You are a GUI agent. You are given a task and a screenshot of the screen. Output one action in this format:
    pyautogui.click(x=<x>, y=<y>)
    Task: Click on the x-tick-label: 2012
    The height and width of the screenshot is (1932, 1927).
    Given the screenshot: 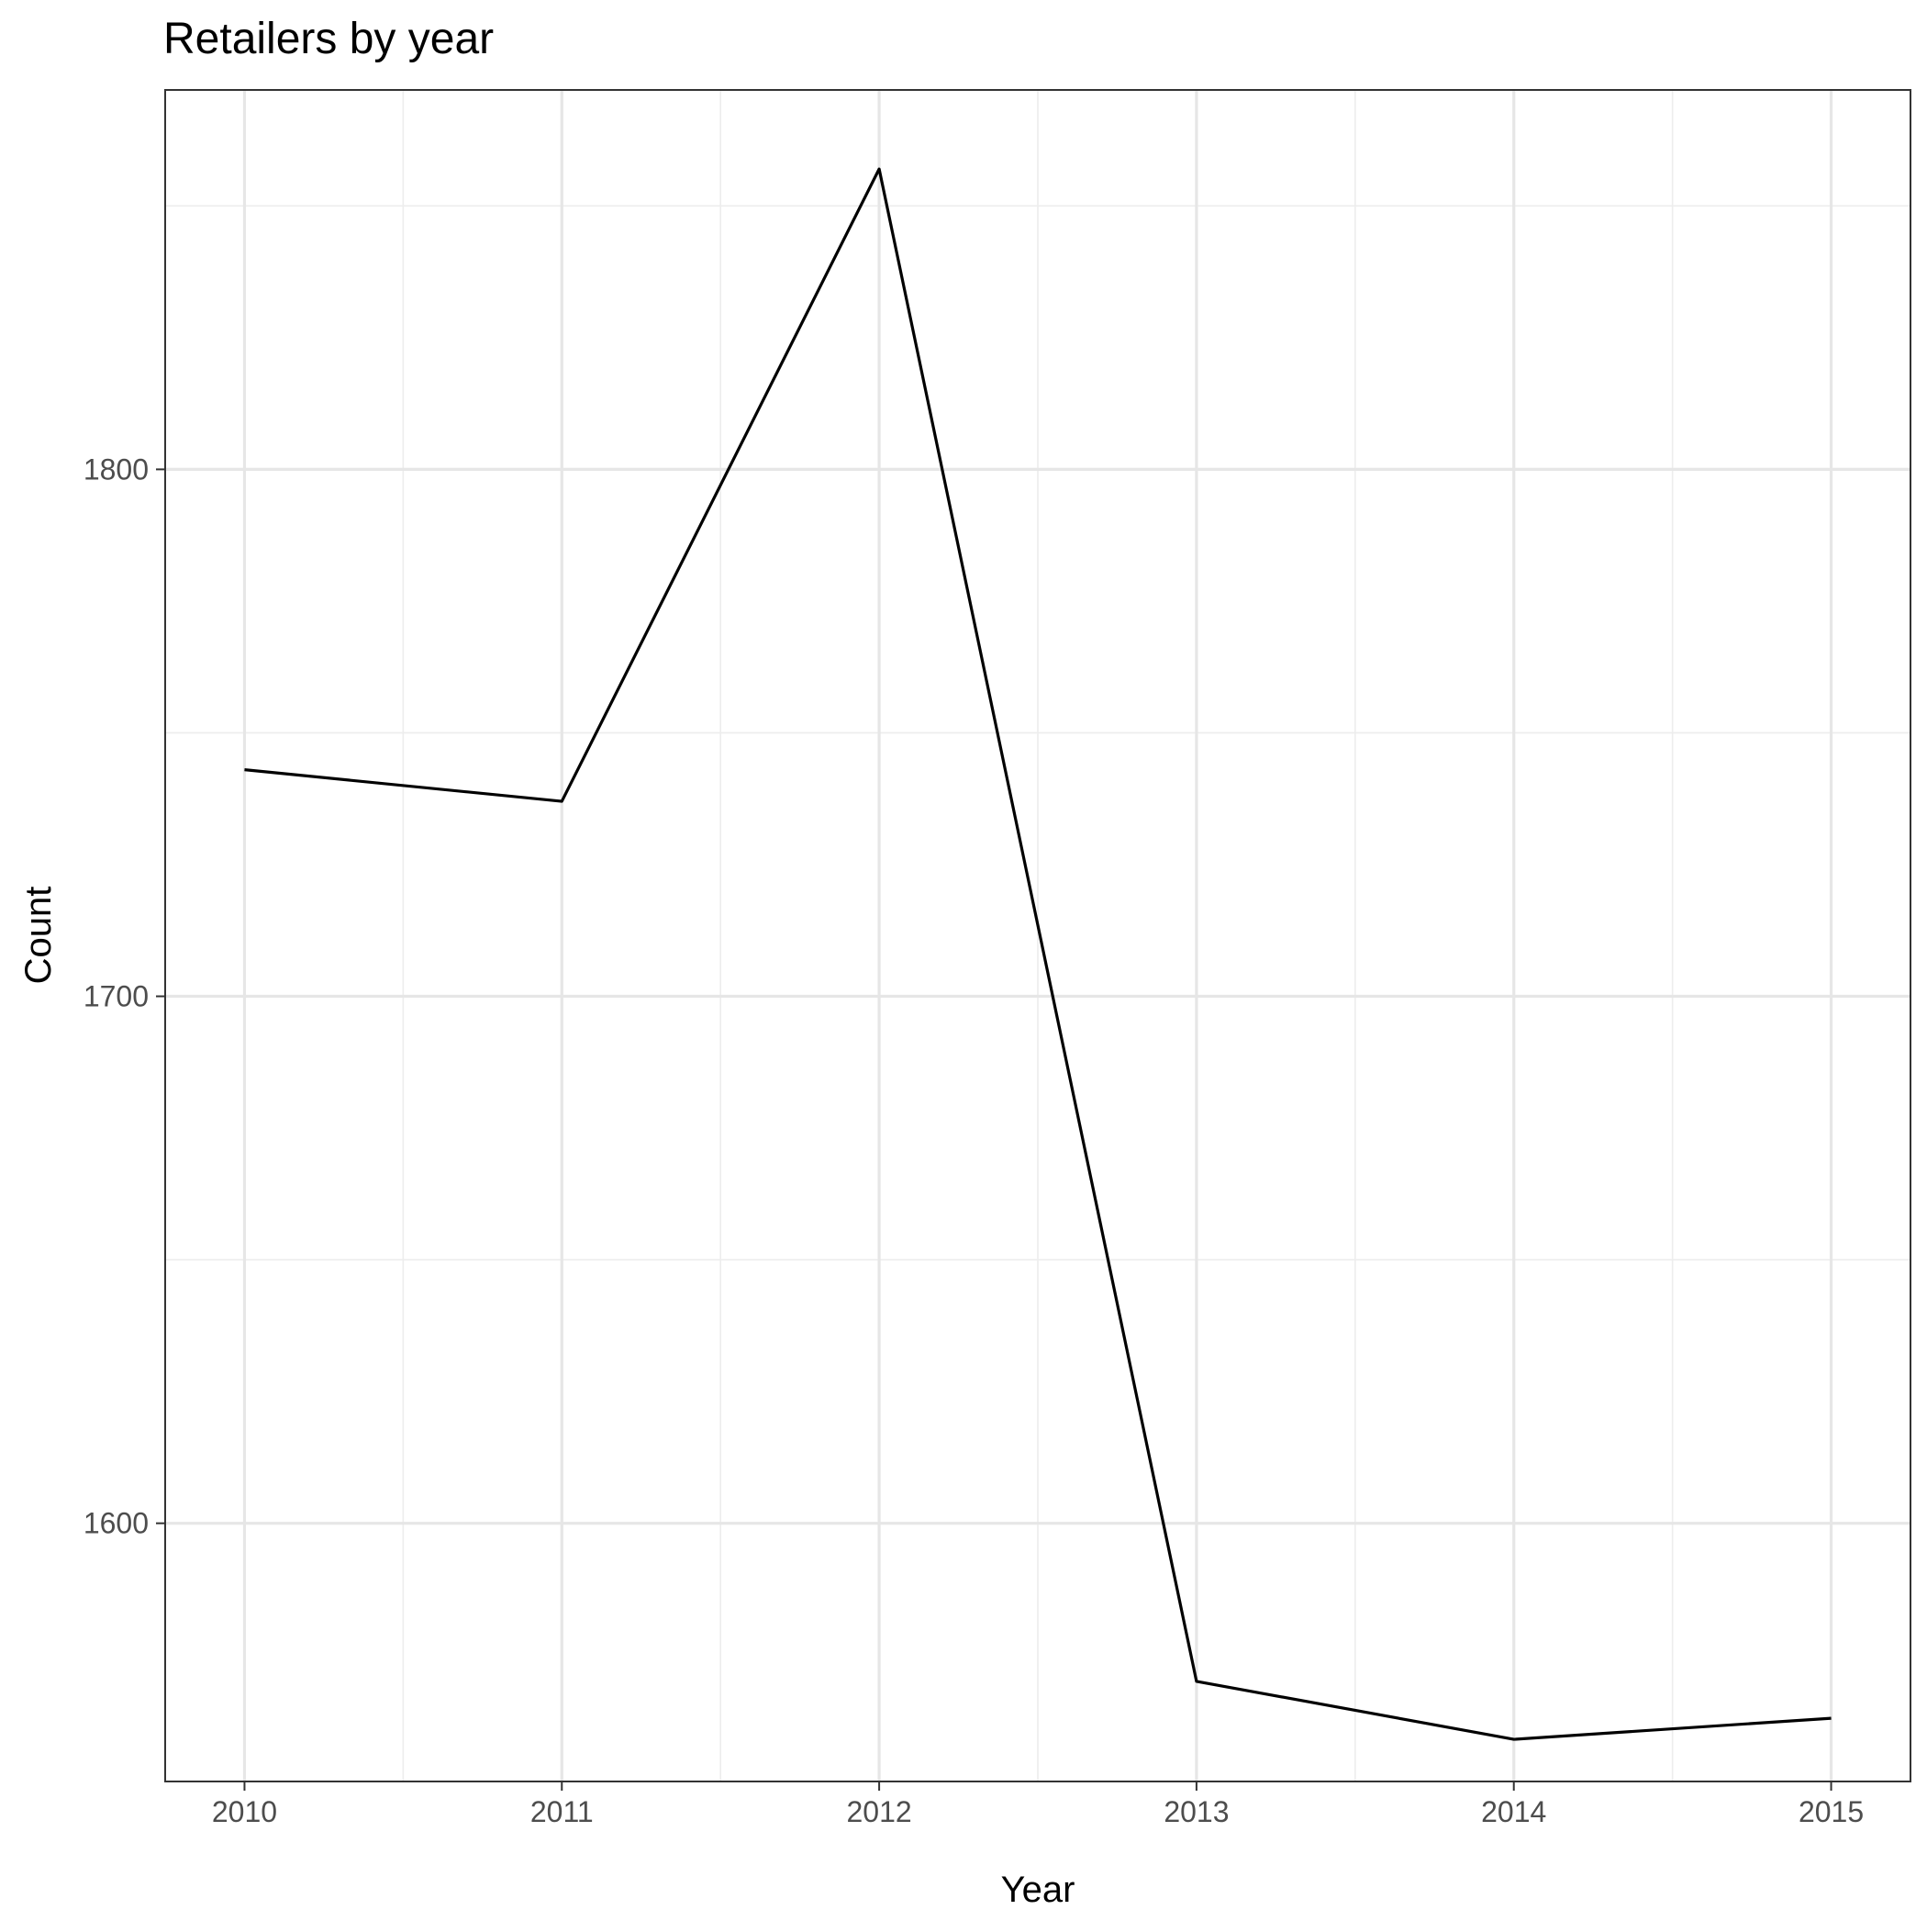 What is the action you would take?
    pyautogui.click(x=878, y=1812)
    